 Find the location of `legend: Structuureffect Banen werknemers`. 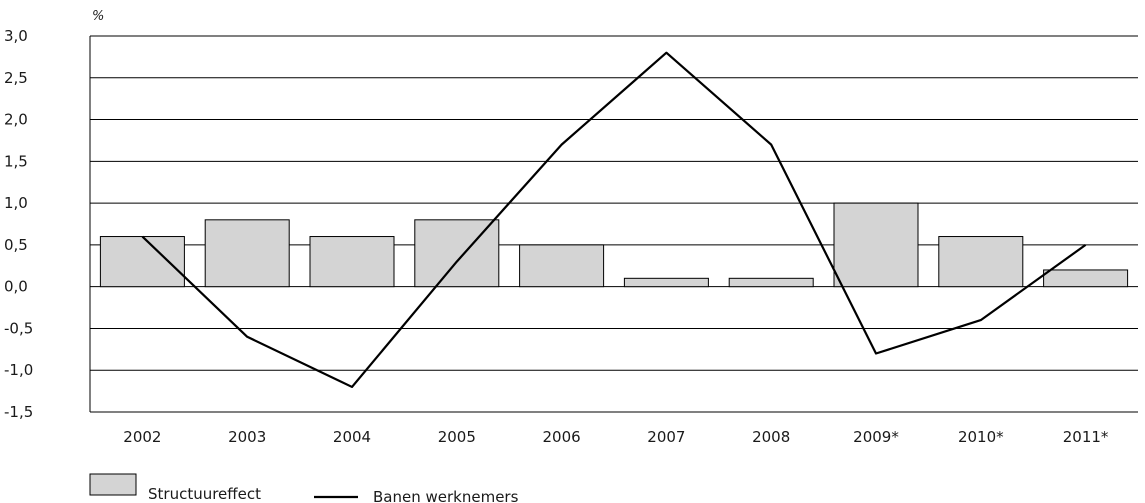

legend: Structuureffect Banen werknemers is located at coordinates (304, 488).